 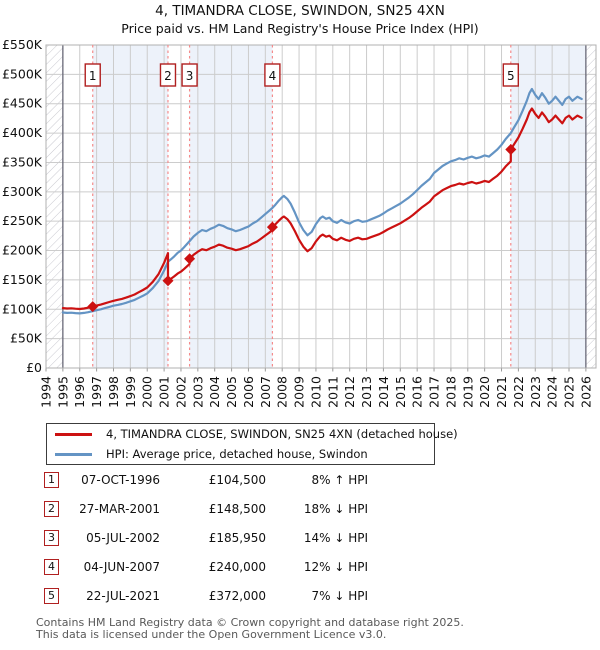 I want to click on sale-flag-number: 2, so click(x=168, y=76).